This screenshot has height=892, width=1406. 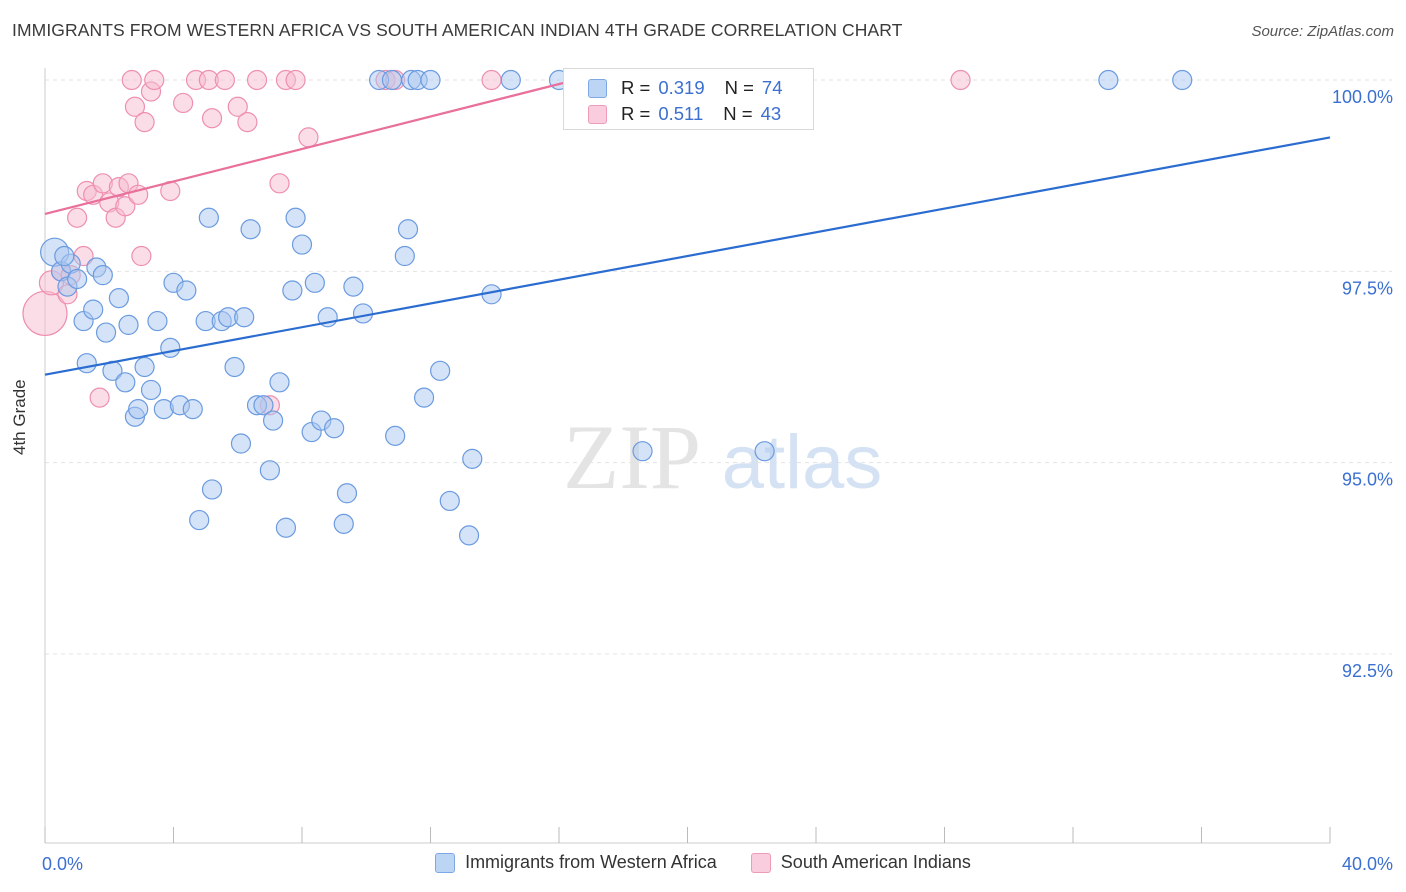 I want to click on stat-swatch-pink, so click(x=597, y=114).